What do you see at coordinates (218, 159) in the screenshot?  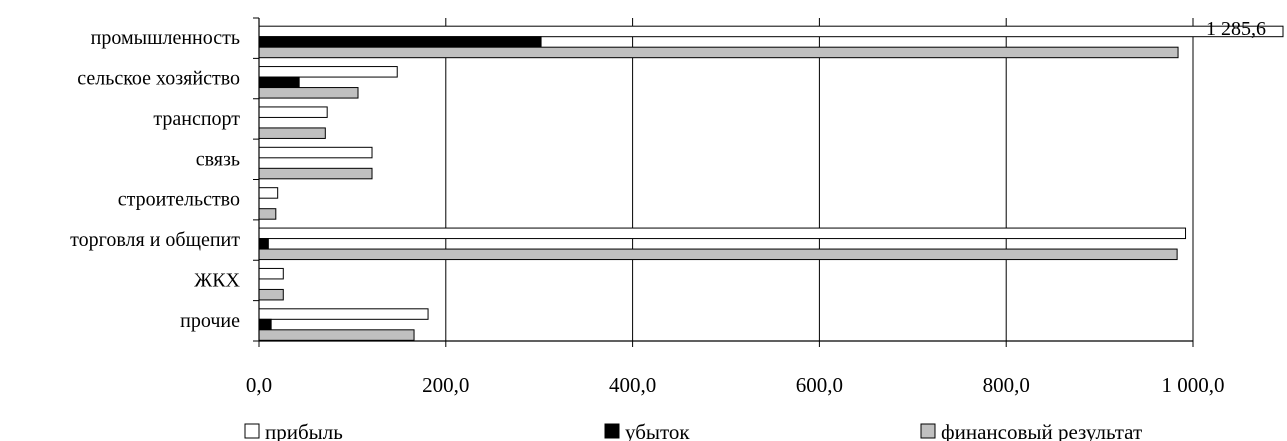 I see `category-label: связь` at bounding box center [218, 159].